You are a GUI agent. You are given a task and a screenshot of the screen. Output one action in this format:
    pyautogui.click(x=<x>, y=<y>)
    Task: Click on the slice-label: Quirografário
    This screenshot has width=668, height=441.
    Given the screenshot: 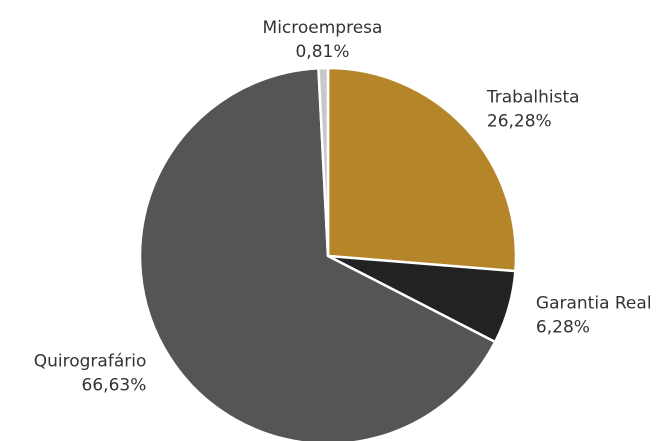 What is the action you would take?
    pyautogui.click(x=90, y=361)
    